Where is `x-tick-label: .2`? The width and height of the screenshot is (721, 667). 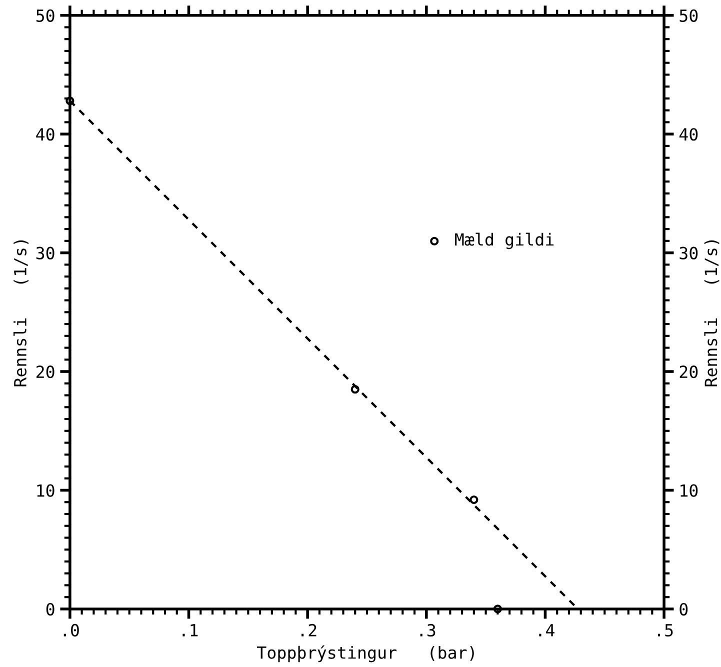
x-tick-label: .2 is located at coordinates (309, 630).